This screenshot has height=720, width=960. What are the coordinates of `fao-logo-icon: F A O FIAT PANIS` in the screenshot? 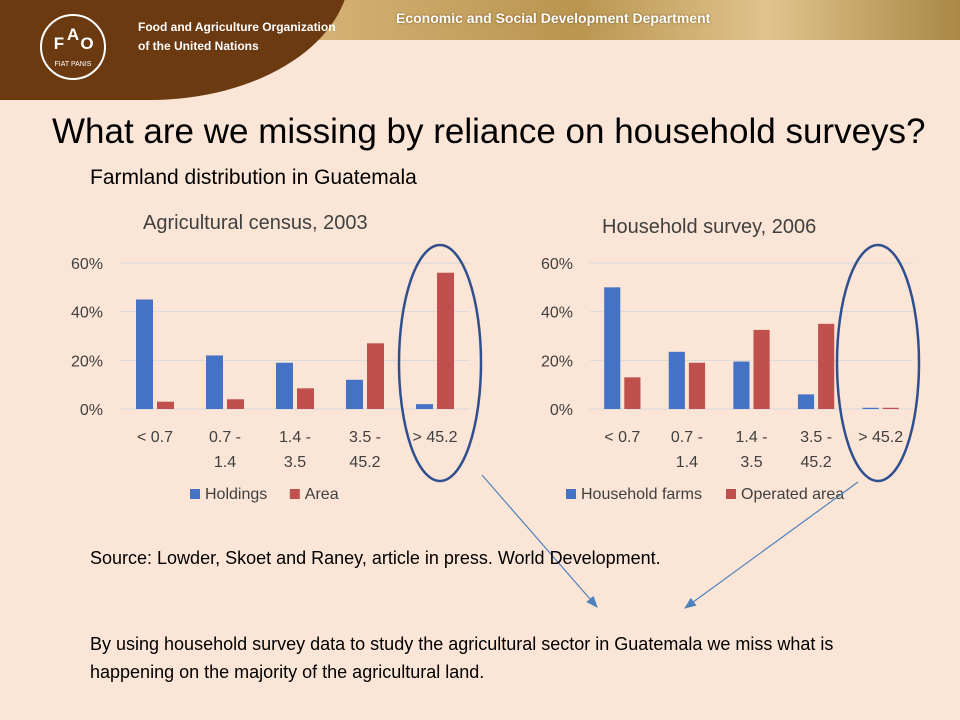 It's located at (73, 47).